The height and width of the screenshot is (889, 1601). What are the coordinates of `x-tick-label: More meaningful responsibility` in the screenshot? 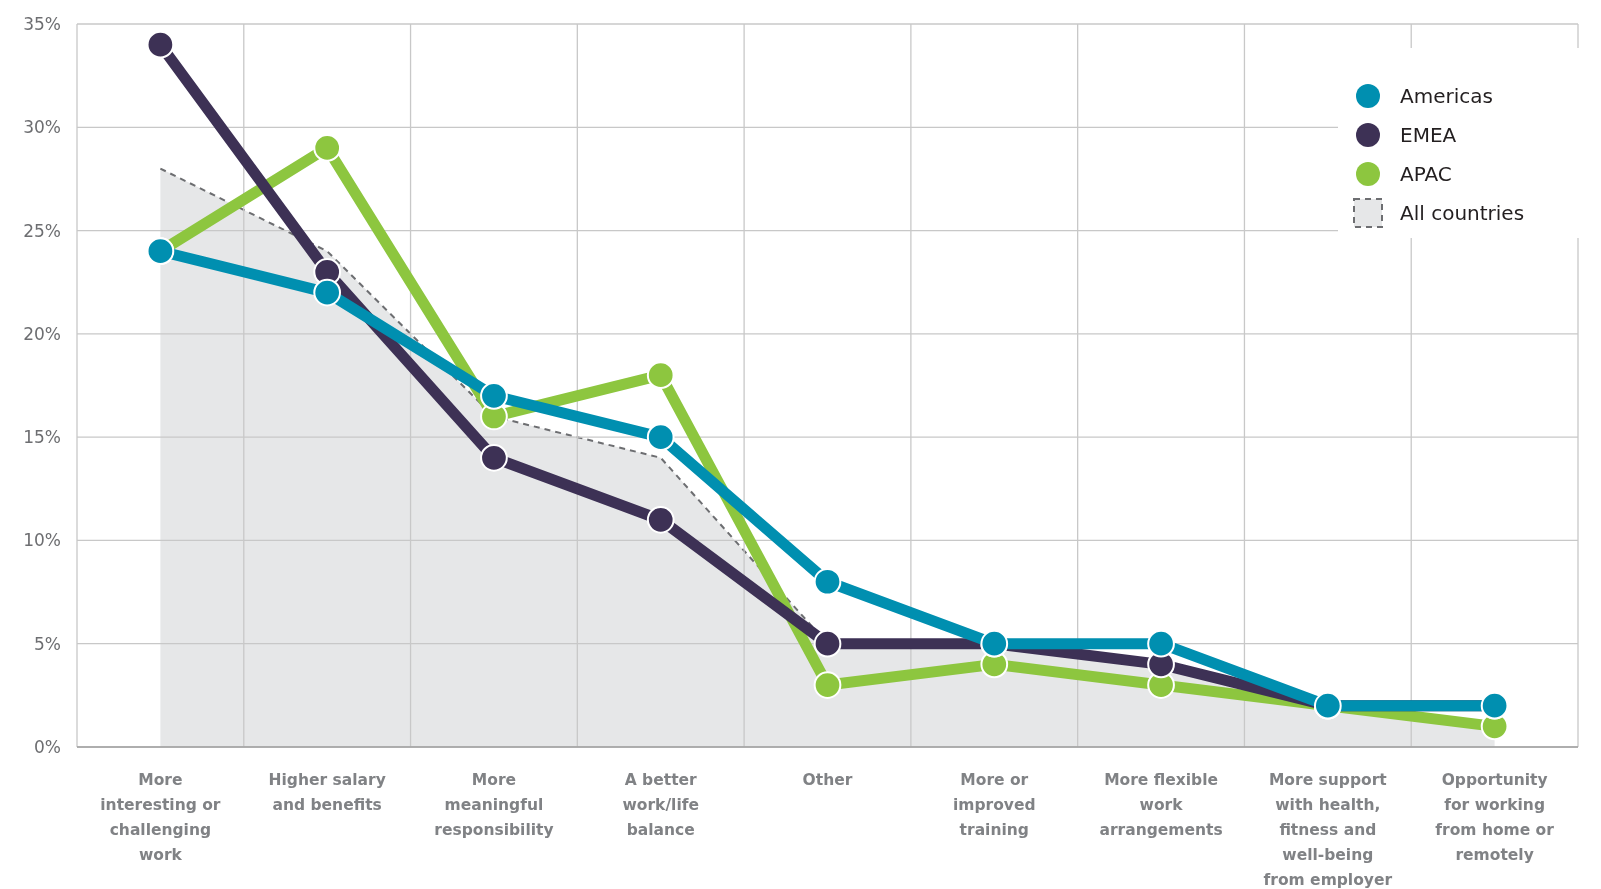 It's located at (494, 805).